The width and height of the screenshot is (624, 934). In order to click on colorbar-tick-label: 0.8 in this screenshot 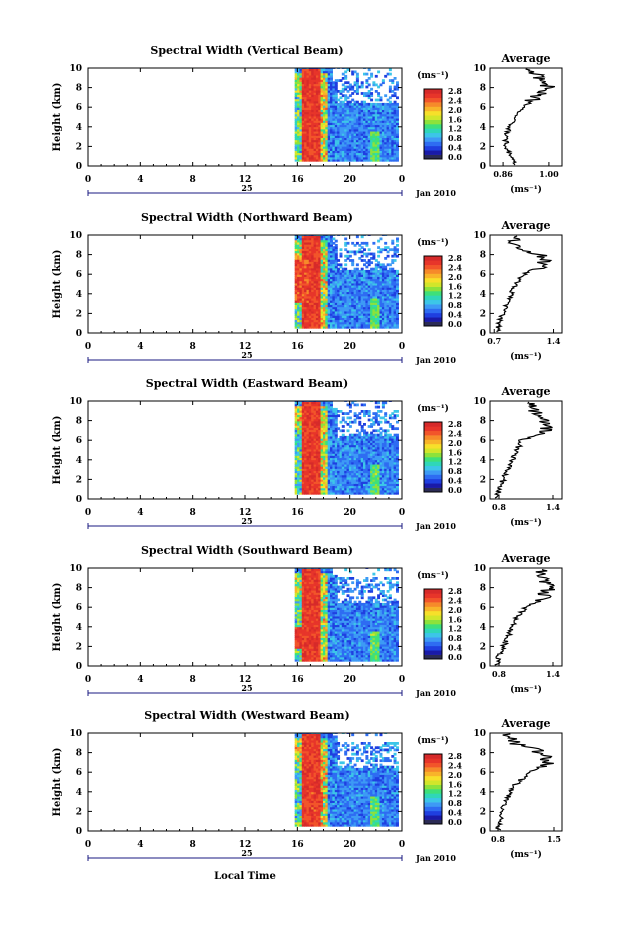, I will do `click(455, 138)`.